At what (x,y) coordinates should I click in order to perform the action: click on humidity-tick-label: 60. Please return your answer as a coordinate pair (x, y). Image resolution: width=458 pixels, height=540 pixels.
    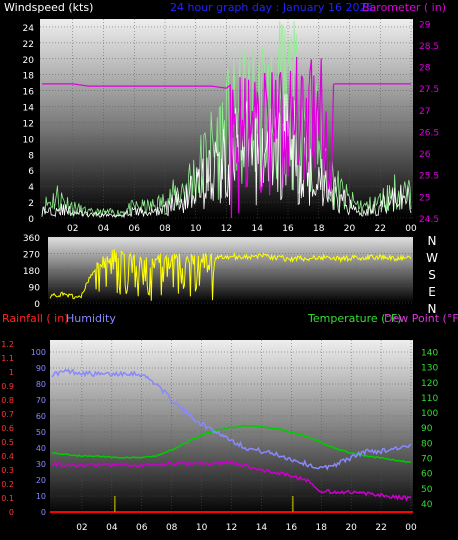
    Looking at the image, I should click on (41, 416).